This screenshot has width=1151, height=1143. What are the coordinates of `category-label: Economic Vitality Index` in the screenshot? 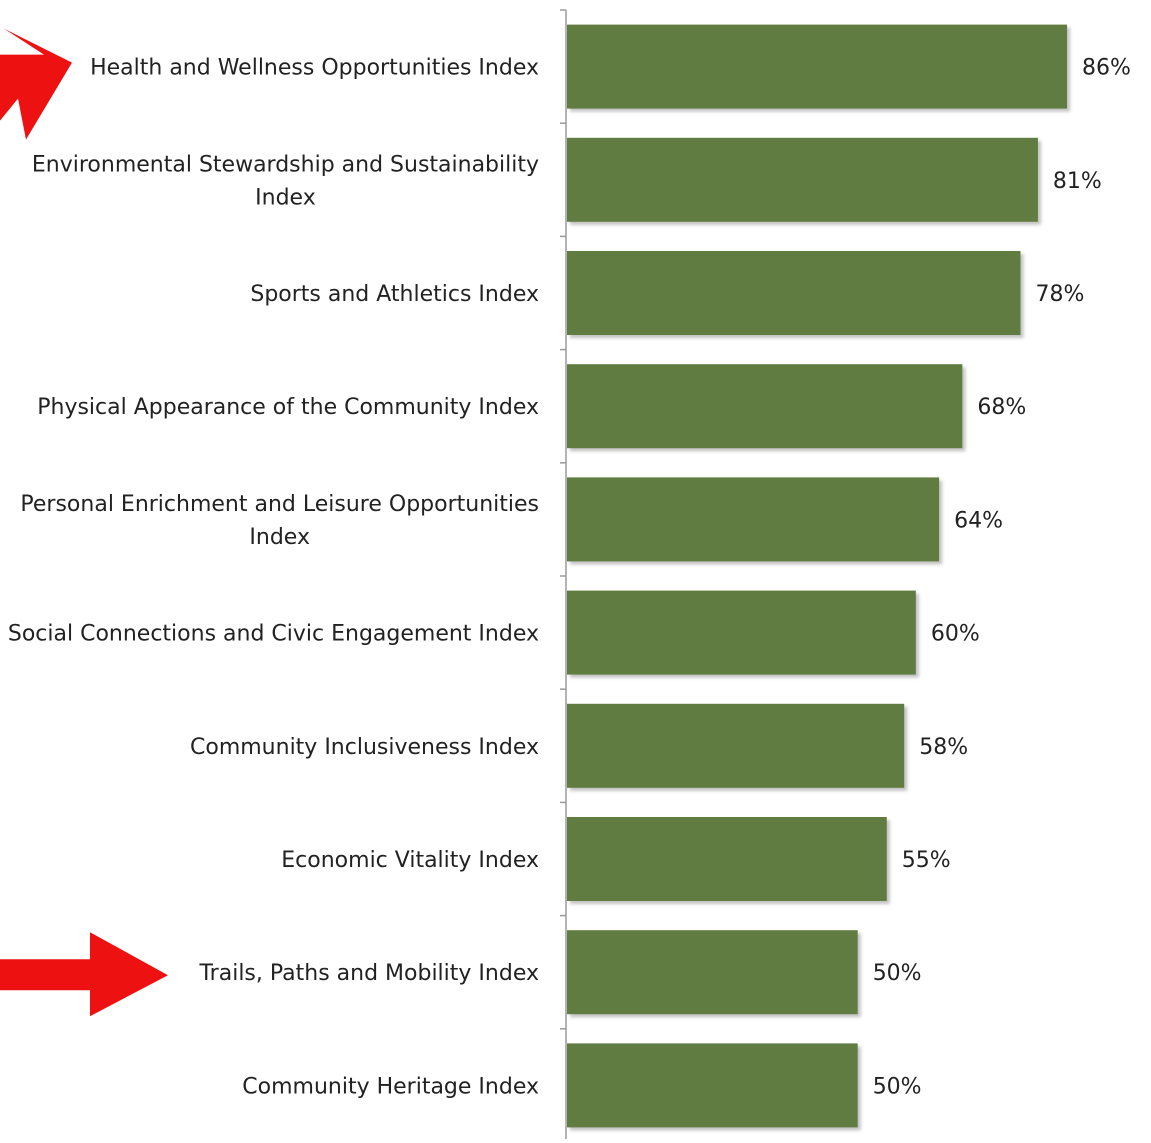 It's located at (410, 860).